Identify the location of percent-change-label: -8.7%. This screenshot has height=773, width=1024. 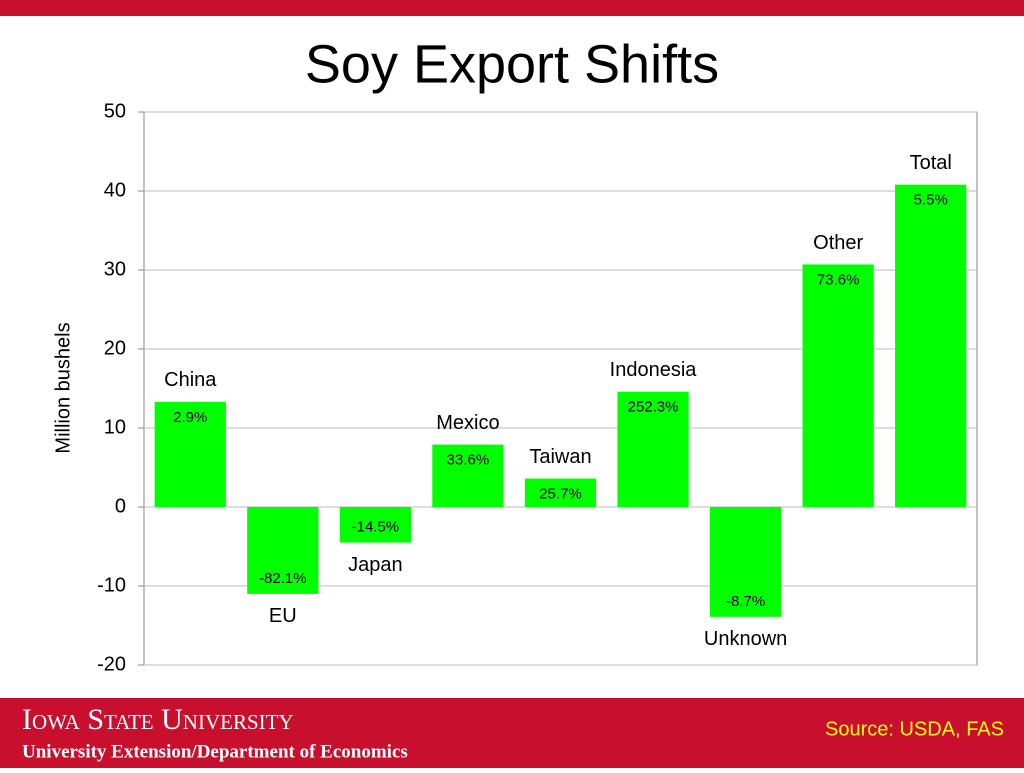
(745, 601).